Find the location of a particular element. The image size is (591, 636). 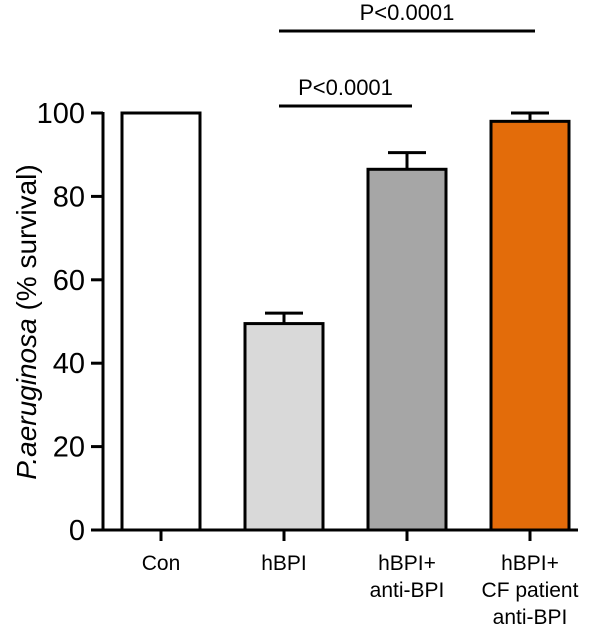

y-axis-label: P.aeruginosa (% survival) is located at coordinates (26, 321).